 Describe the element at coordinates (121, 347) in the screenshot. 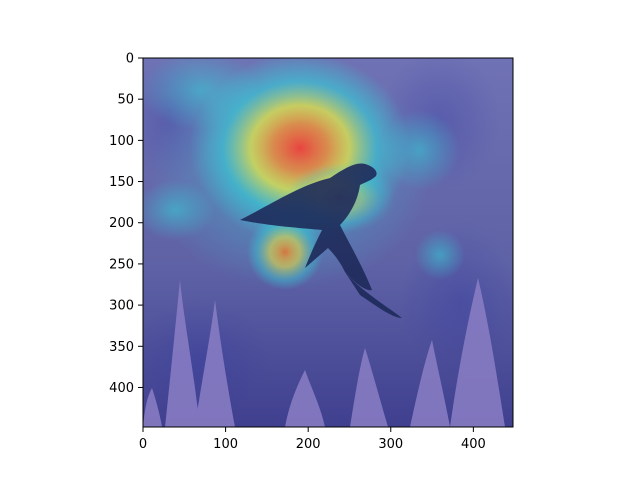

I see `y-tick-label: 350` at that location.